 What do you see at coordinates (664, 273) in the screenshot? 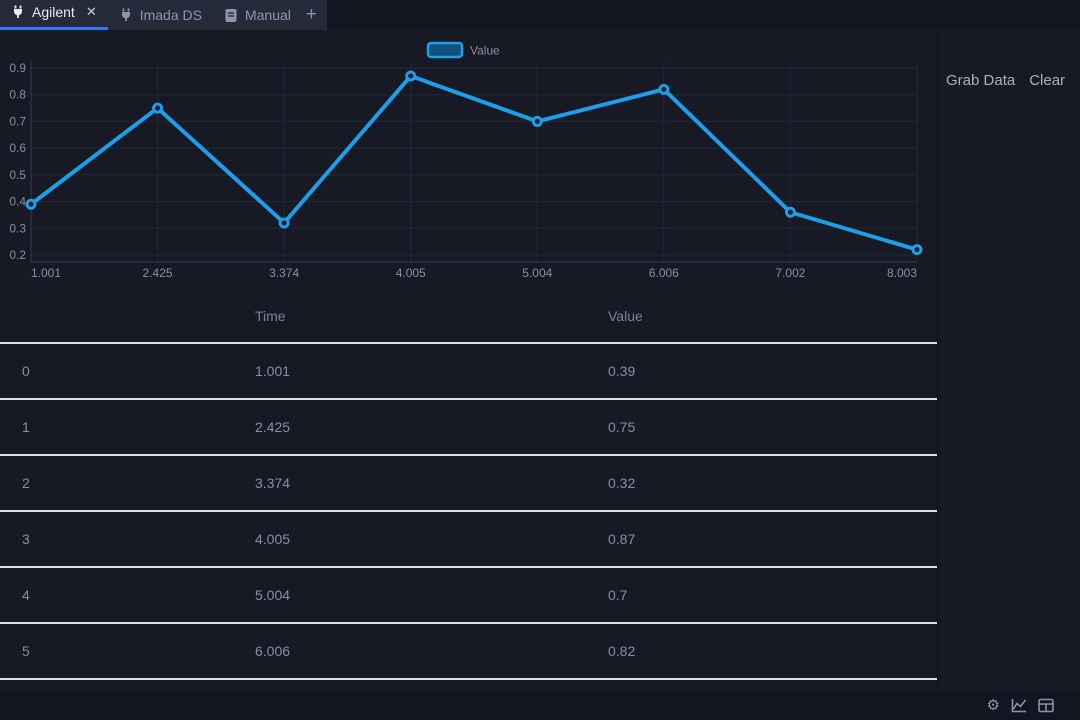
I see `svg-text: 6.006` at bounding box center [664, 273].